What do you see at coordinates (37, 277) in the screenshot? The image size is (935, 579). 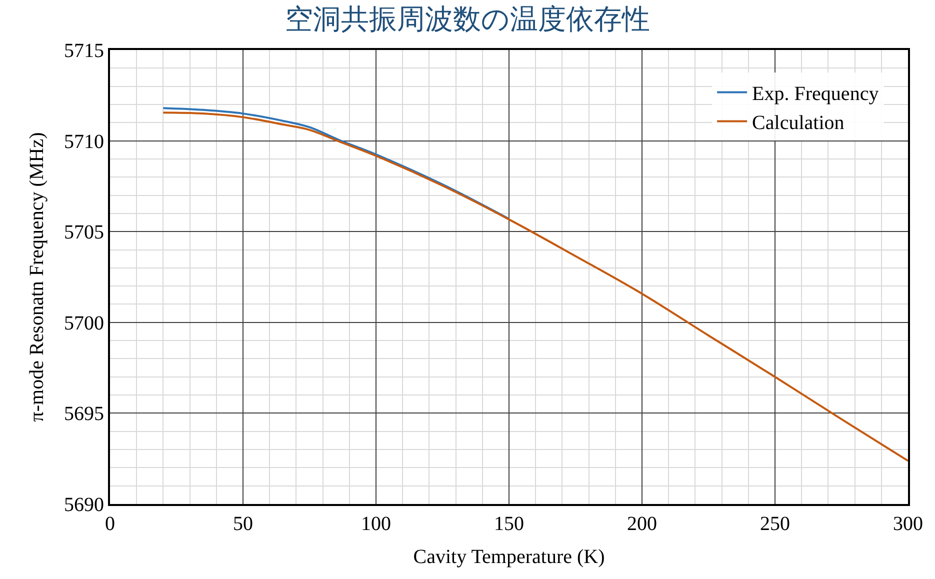 I see `y-axis-title: π-mode Resonatn Frequency (MHz)` at bounding box center [37, 277].